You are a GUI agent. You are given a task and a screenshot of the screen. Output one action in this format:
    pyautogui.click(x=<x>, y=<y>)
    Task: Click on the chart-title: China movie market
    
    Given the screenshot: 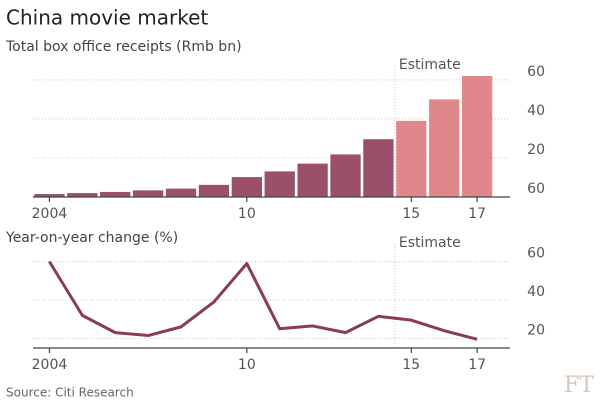 What is the action you would take?
    pyautogui.click(x=107, y=18)
    